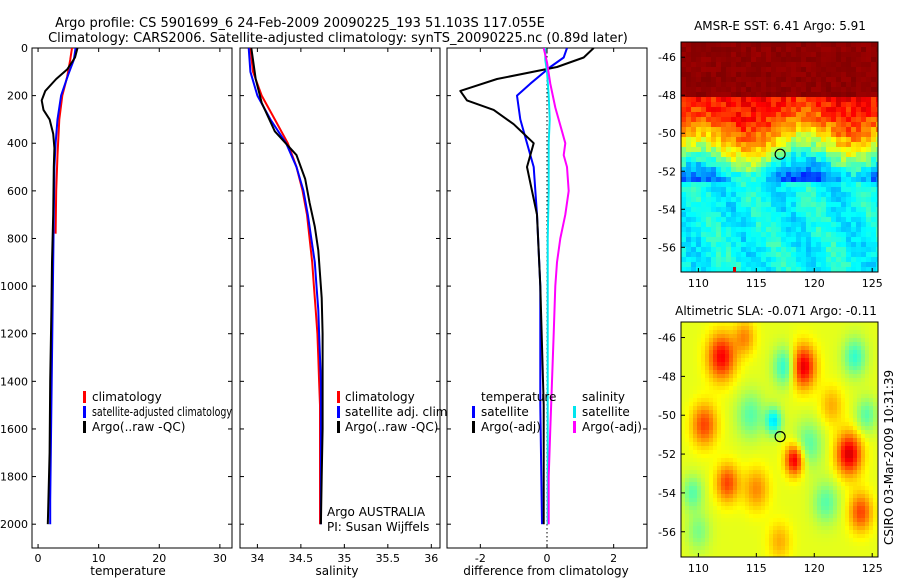 The width and height of the screenshot is (900, 580). I want to click on legend-swatch-sal-argo, so click(574, 427).